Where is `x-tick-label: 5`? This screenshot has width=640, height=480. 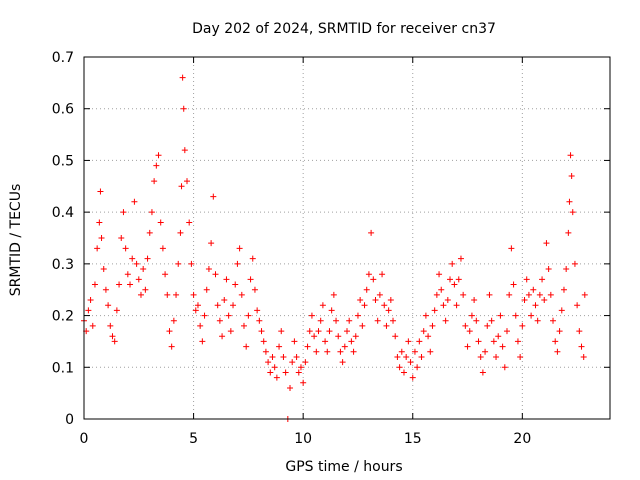
x-tick-label: 5 is located at coordinates (193, 439).